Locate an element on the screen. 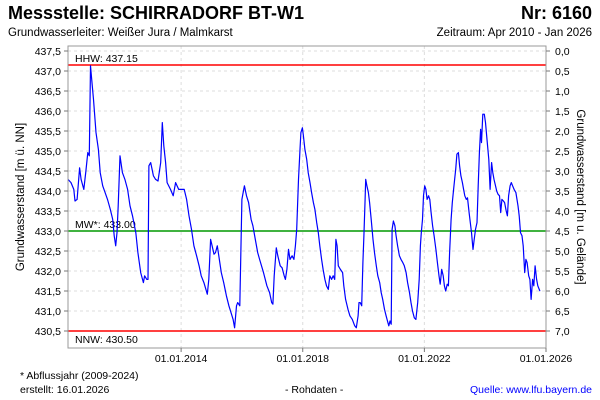 The height and width of the screenshot is (400, 600). y2-tick-label: 4,5 is located at coordinates (562, 232).